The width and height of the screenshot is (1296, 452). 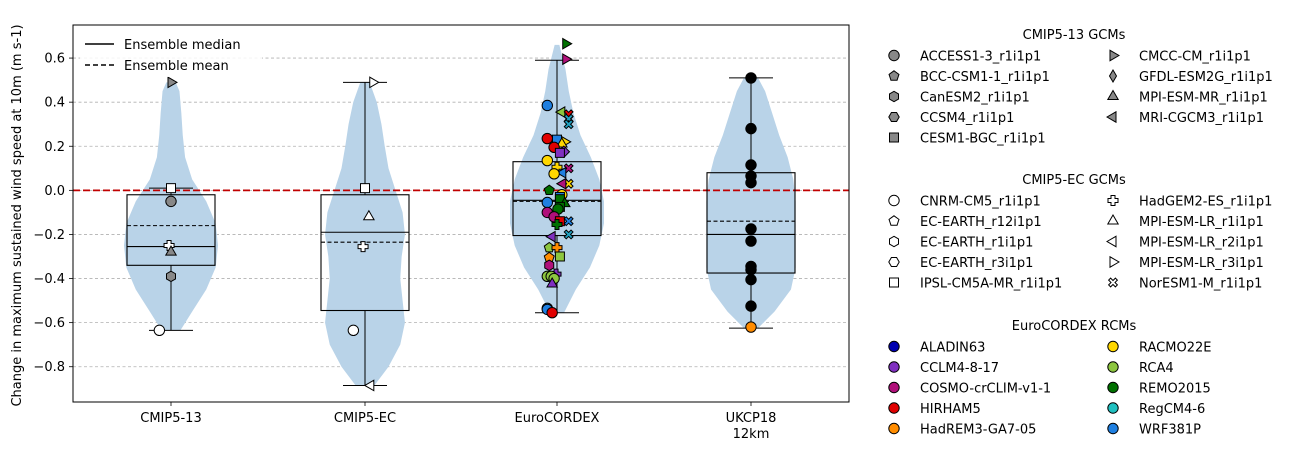 What do you see at coordinates (1205, 202) in the screenshot?
I see `legend-item-label: HadGEM2-ES_r1i1p1` at bounding box center [1205, 202].